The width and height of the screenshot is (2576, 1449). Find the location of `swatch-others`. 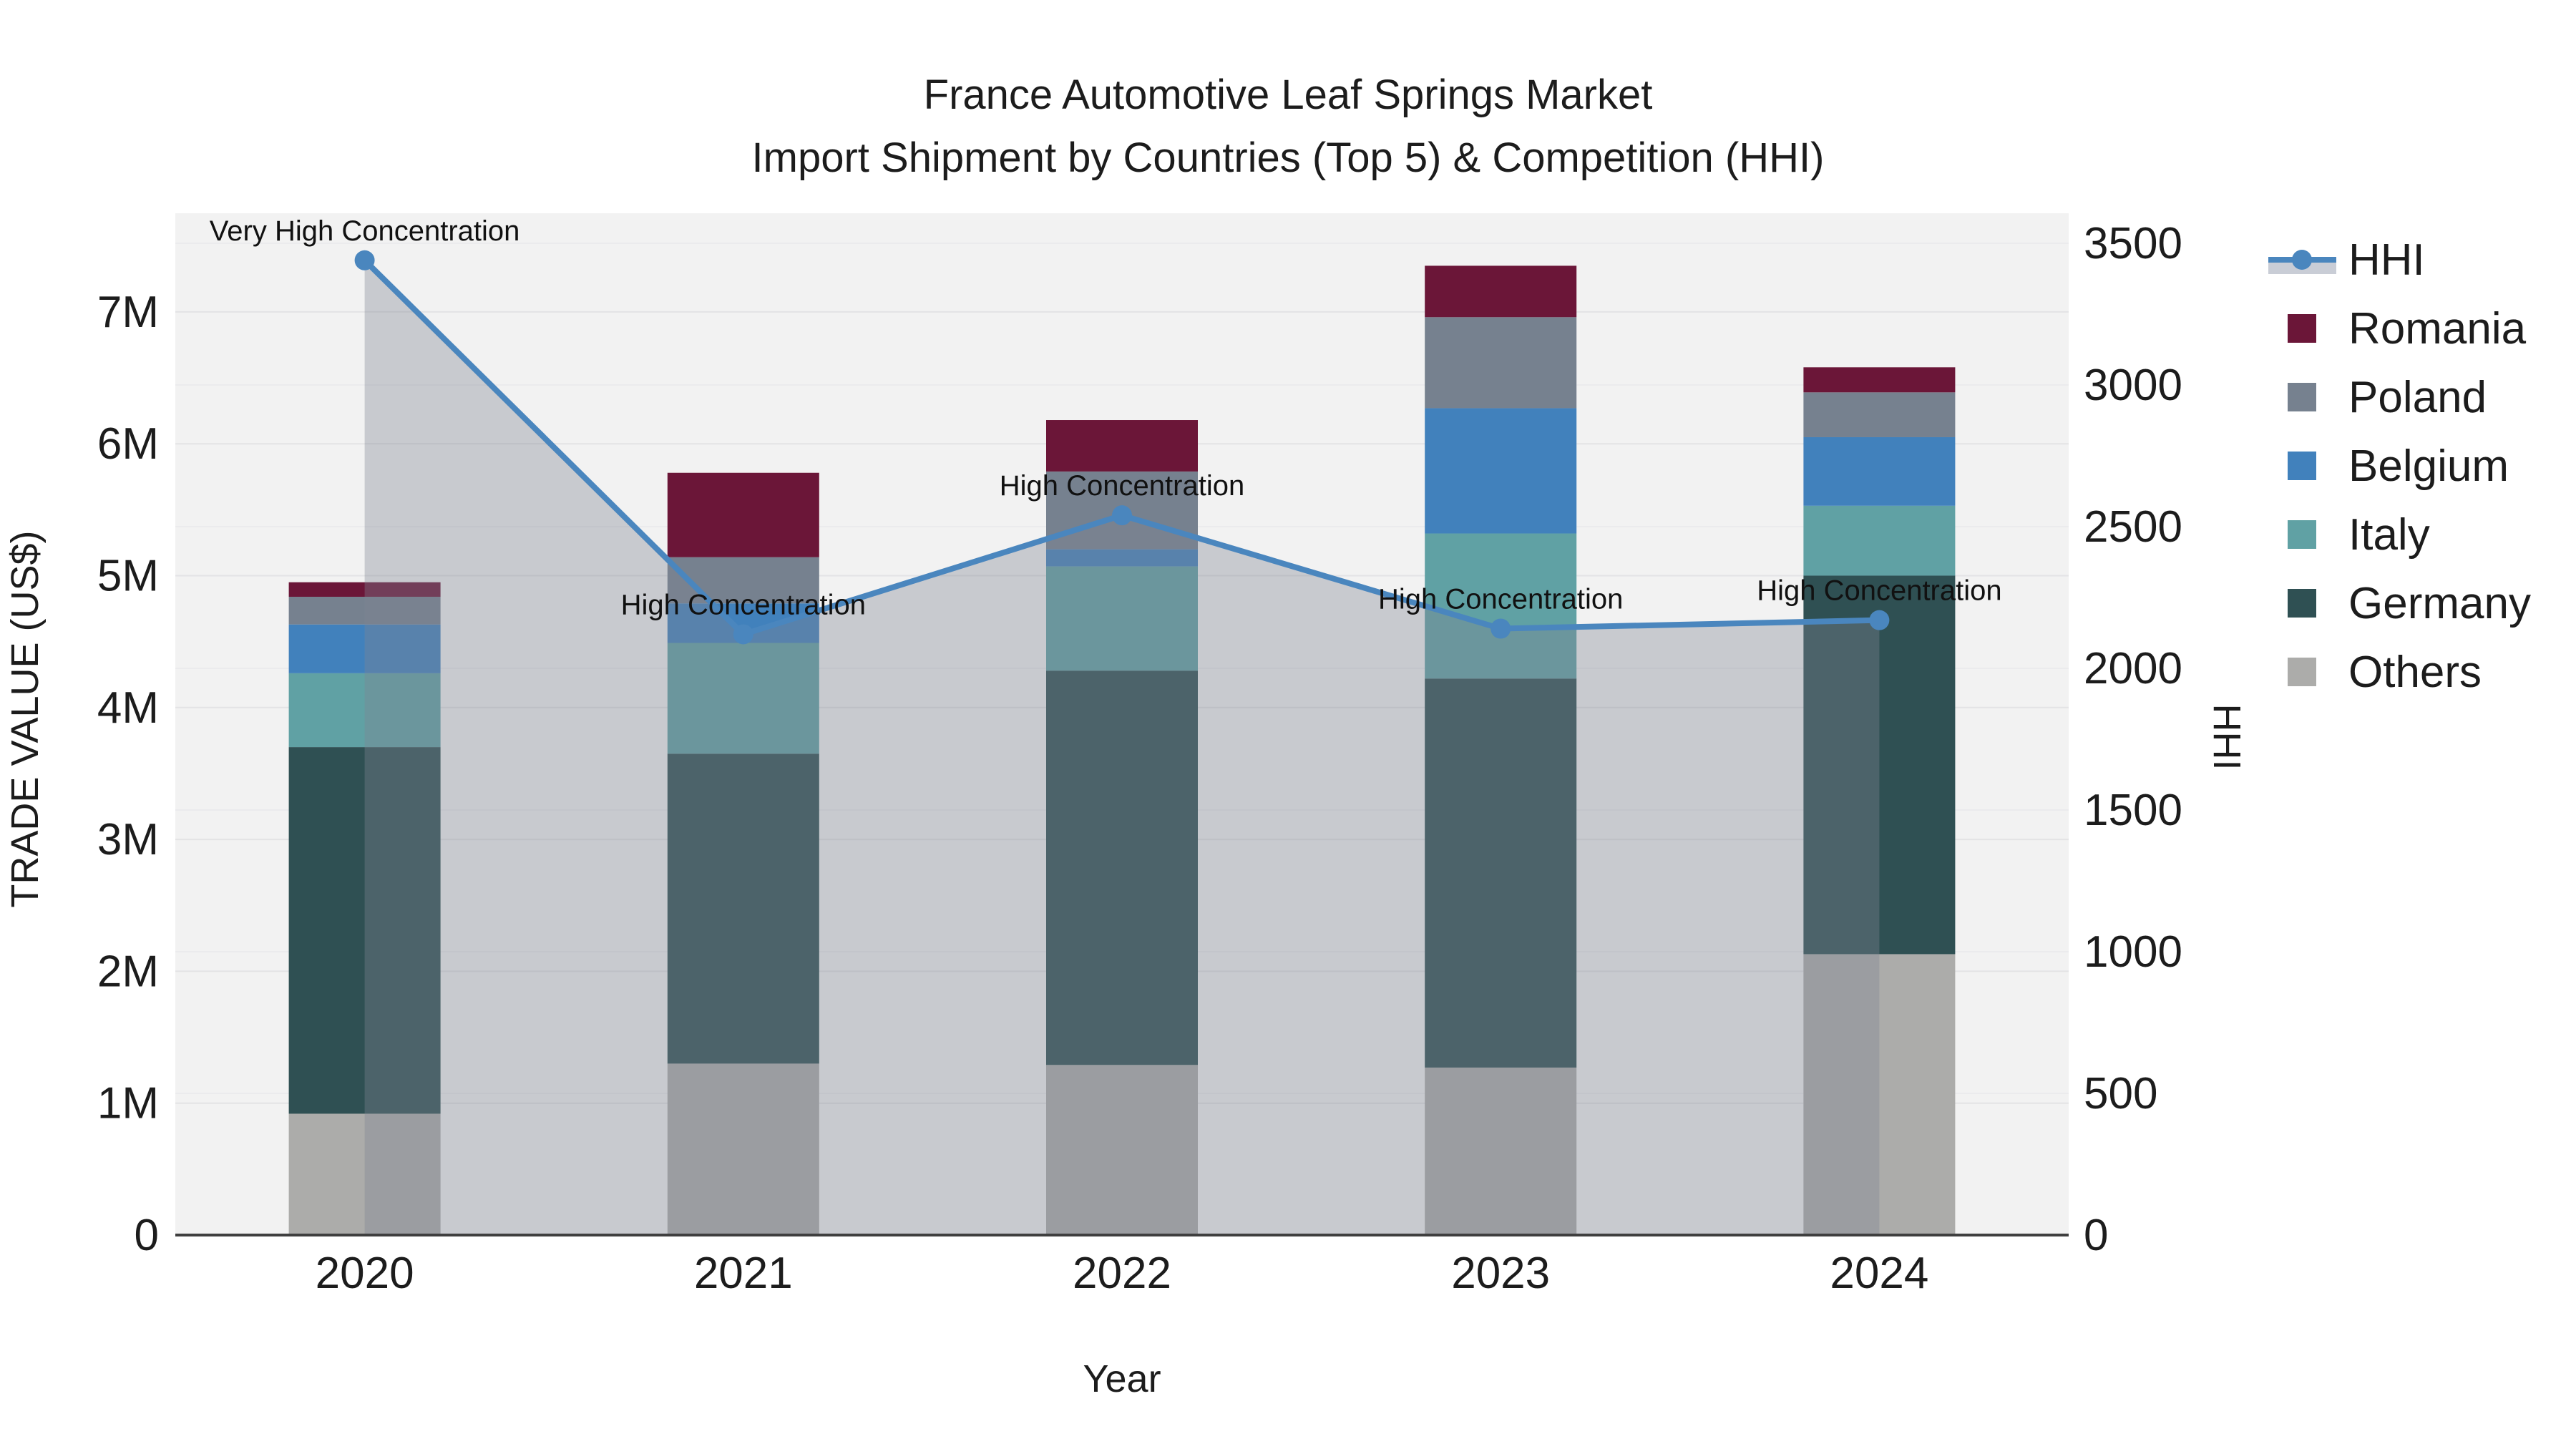

swatch-others is located at coordinates (2302, 672).